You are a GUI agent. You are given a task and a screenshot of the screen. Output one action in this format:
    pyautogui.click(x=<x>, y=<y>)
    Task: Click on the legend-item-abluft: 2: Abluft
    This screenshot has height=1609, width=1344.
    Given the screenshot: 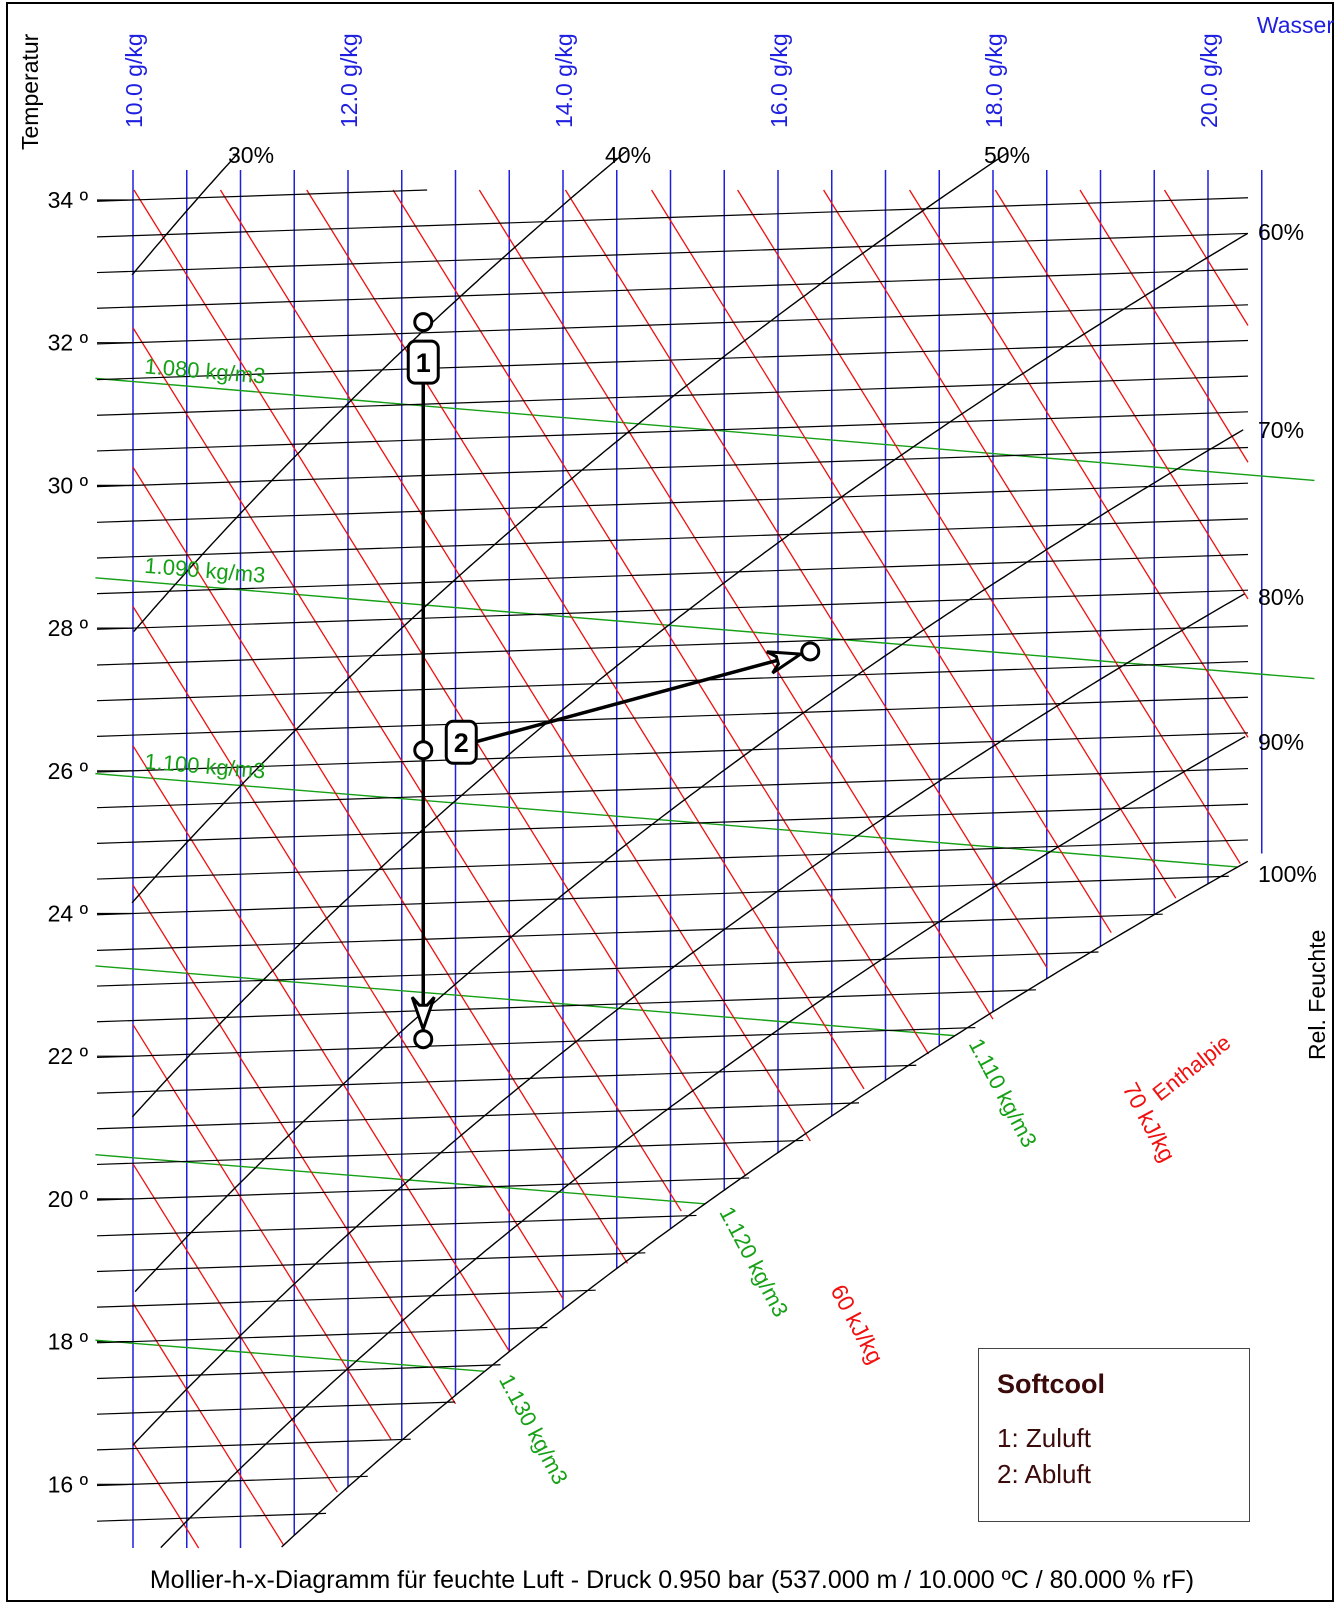 What is the action you would take?
    pyautogui.click(x=1044, y=1474)
    